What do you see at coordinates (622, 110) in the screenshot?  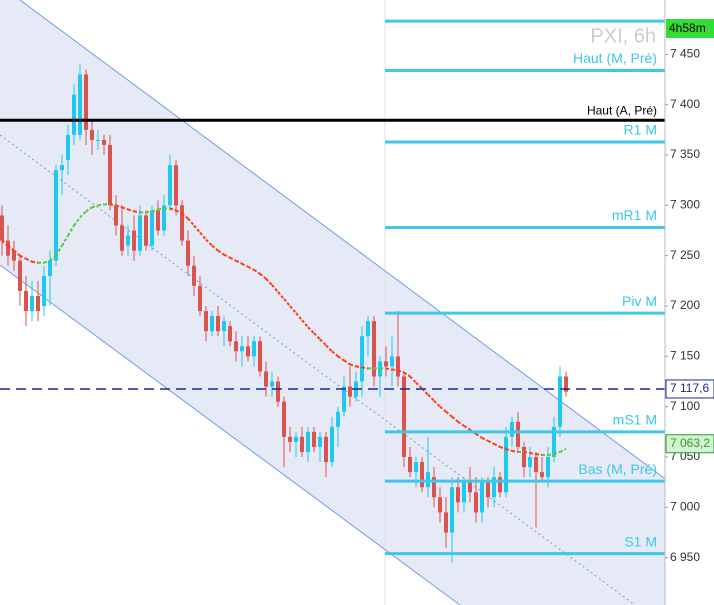 I see `prior-year-high-label: Haut (A, Pré)` at bounding box center [622, 110].